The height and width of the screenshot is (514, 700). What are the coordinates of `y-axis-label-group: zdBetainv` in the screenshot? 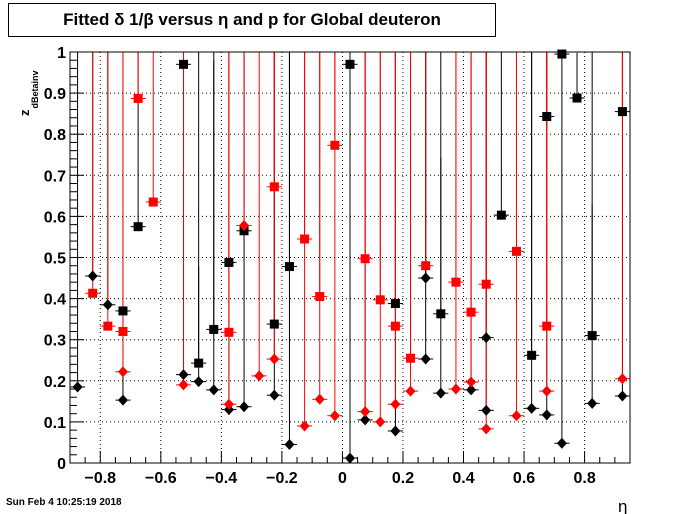 It's located at (28, 93).